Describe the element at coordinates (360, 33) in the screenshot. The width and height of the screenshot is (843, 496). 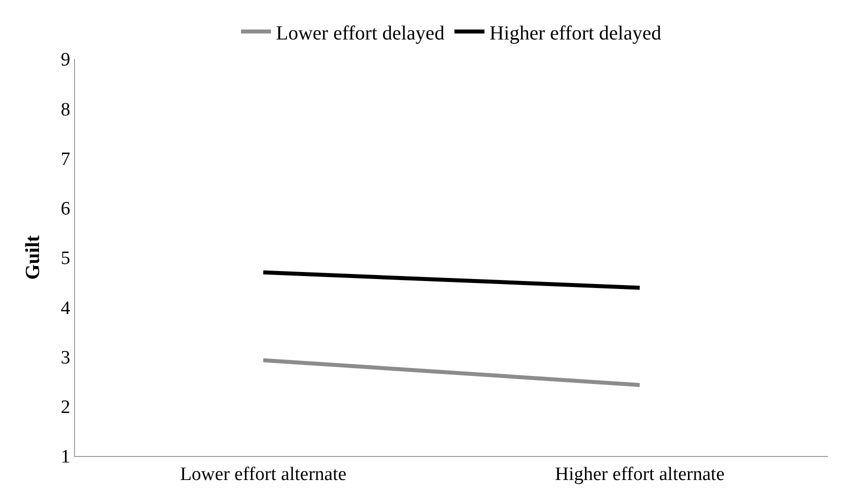
I see `legend-label: Lower effort delayed` at that location.